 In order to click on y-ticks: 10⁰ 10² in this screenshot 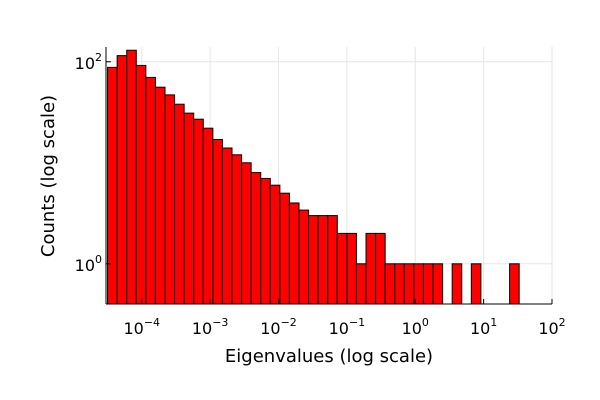, I will do `click(93, 163)`.